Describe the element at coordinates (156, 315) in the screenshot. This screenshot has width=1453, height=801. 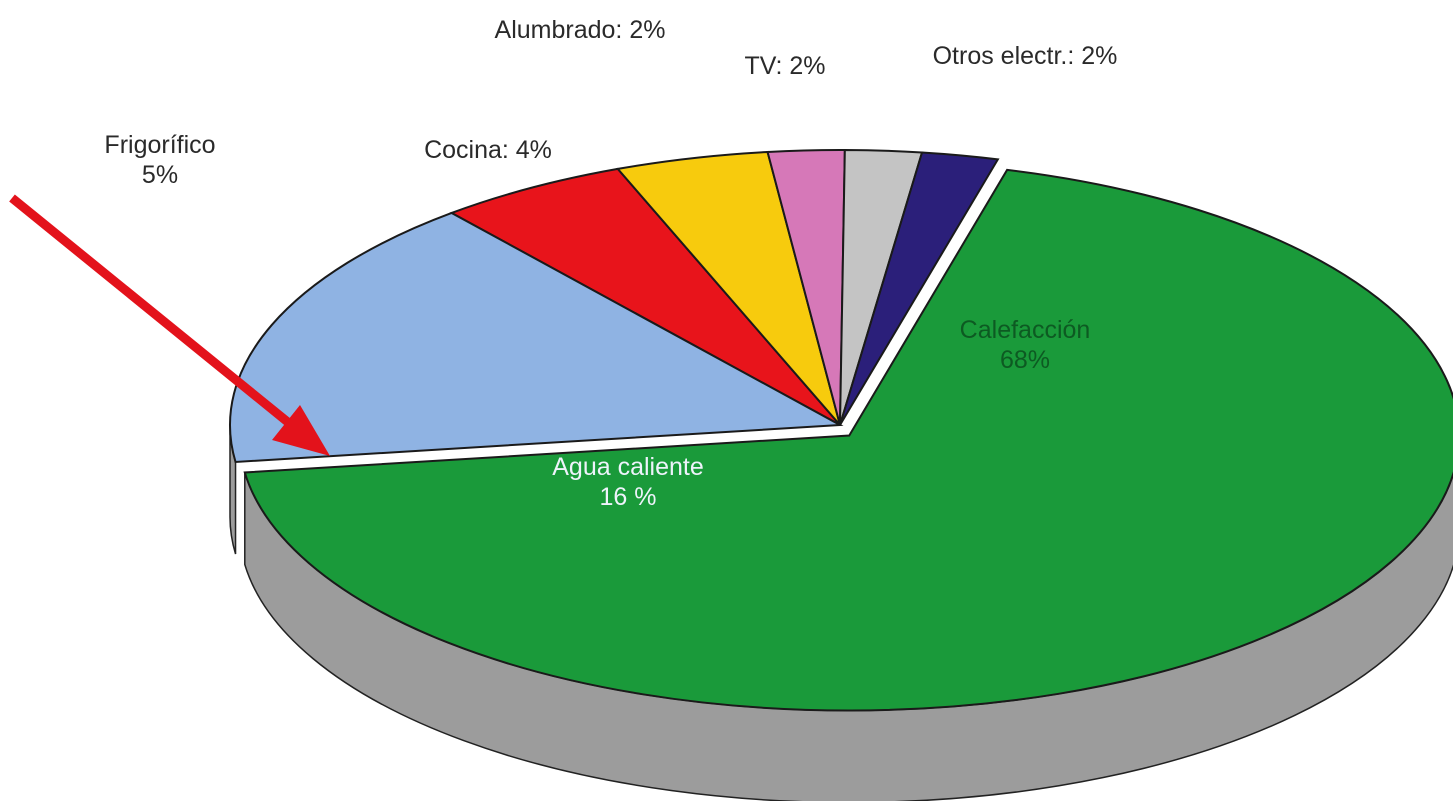
I see `arrow-shaft` at that location.